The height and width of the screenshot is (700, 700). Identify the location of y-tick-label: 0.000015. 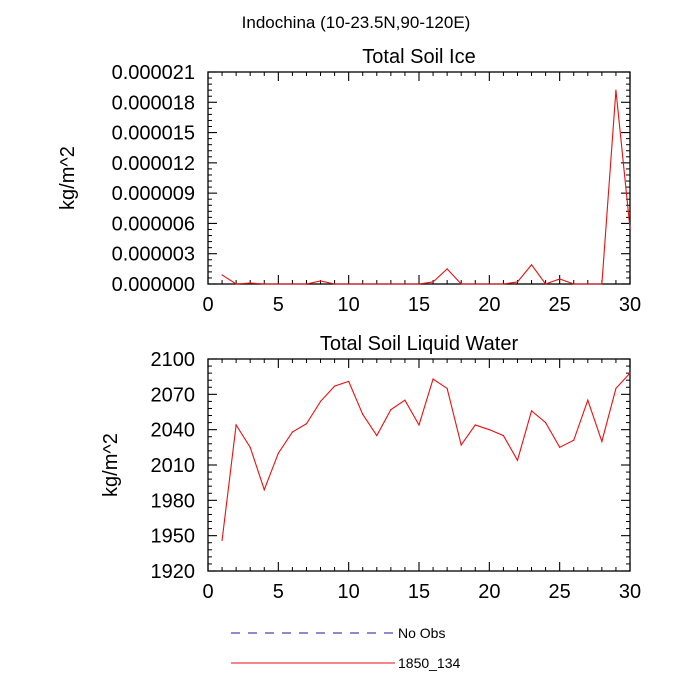
(153, 134).